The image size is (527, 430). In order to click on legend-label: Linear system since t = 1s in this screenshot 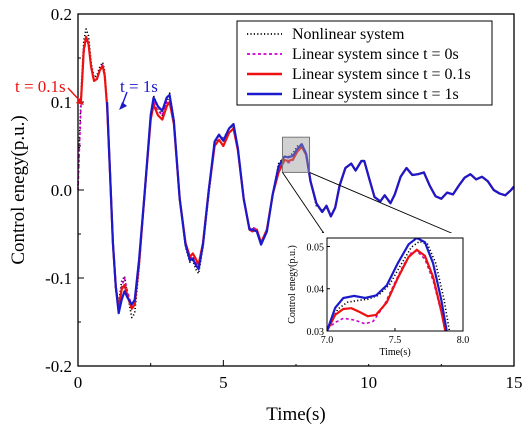, I will do `click(375, 94)`.